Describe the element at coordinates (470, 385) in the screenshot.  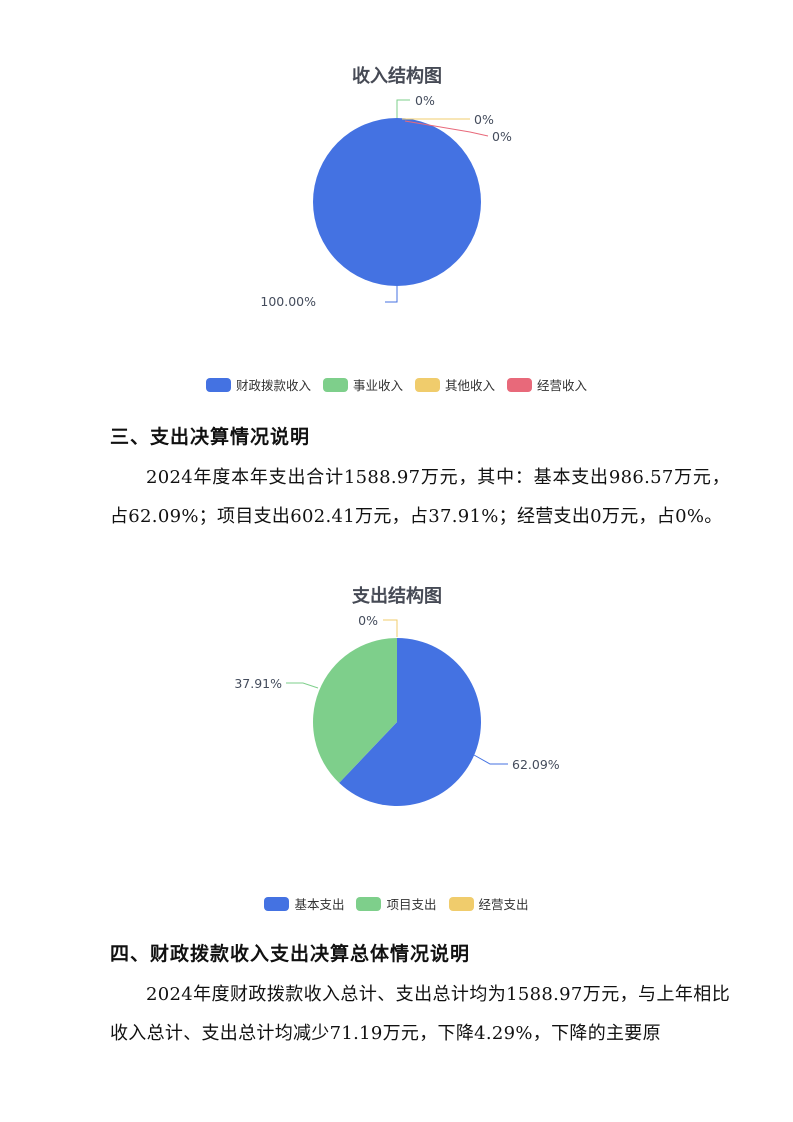
I see `legend-label: 其他收入` at that location.